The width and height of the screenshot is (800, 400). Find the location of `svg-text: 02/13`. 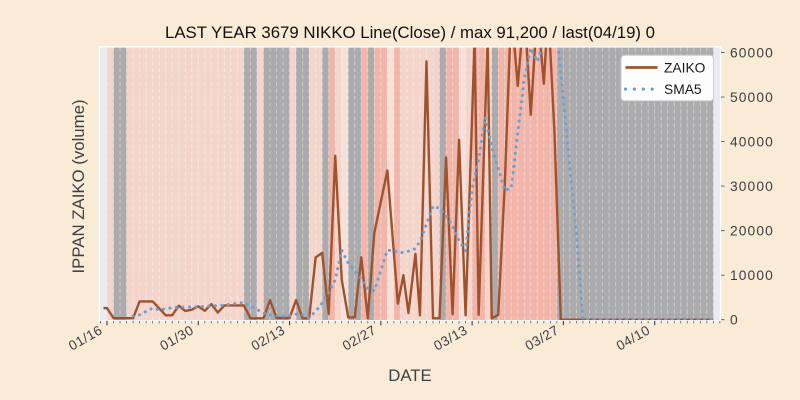

svg-text: 02/13 is located at coordinates (268, 337).